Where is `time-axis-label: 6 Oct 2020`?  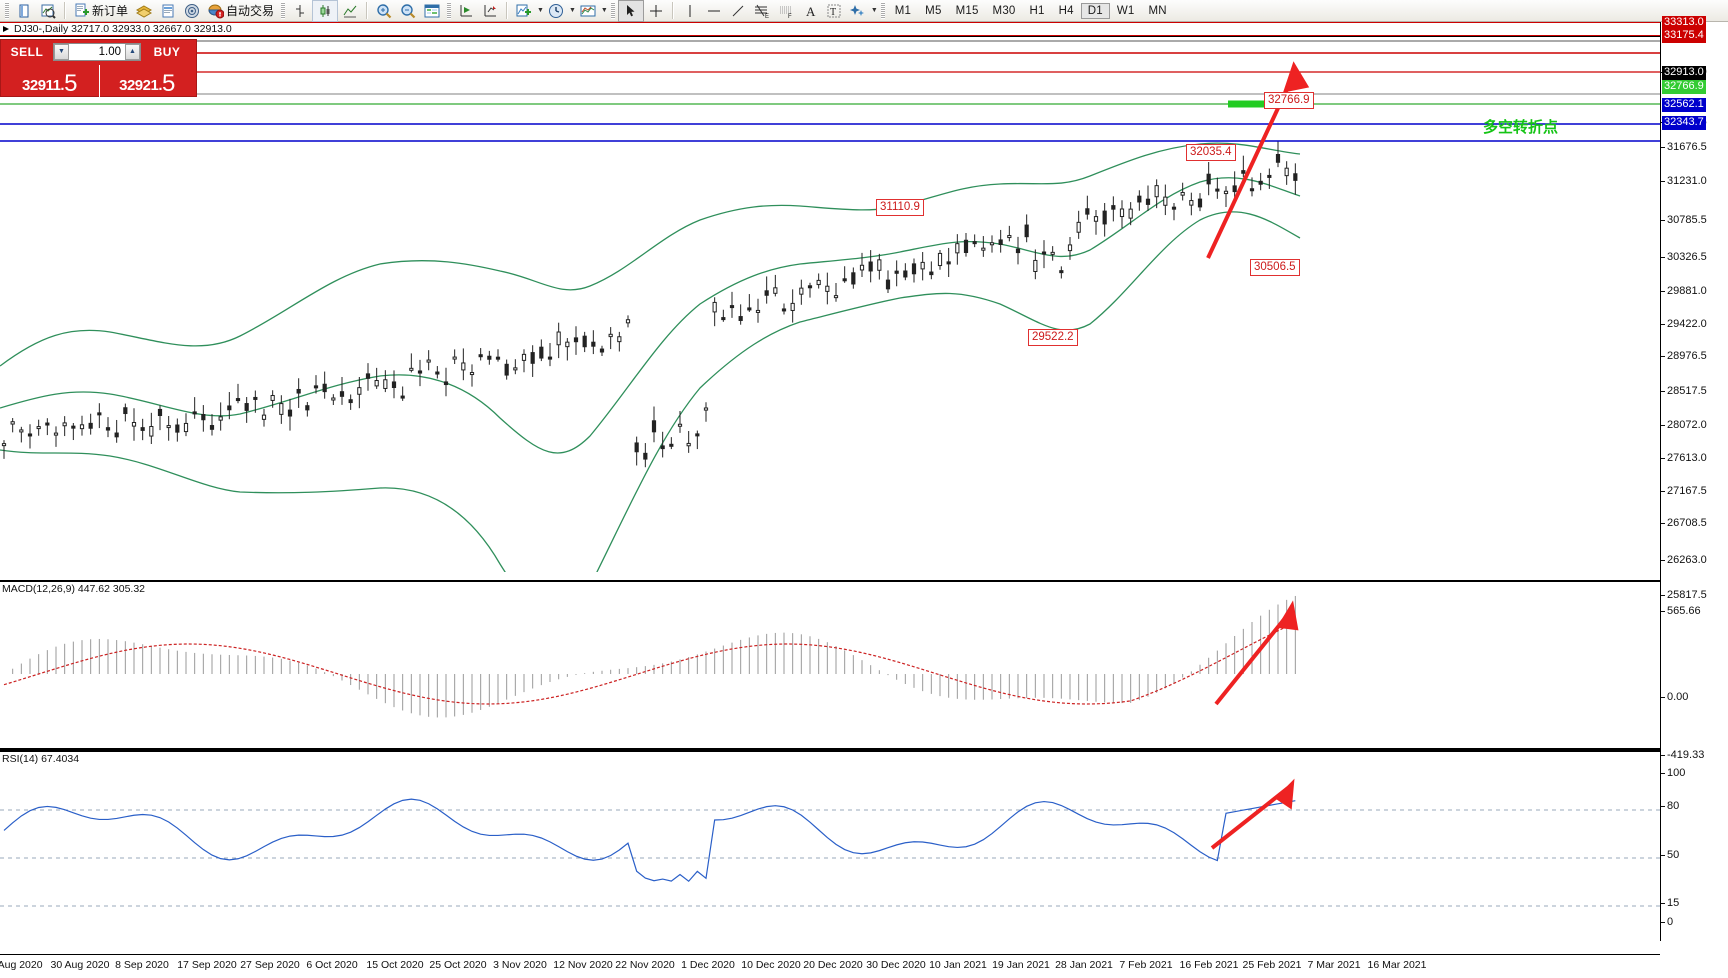 time-axis-label: 6 Oct 2020 is located at coordinates (332, 965).